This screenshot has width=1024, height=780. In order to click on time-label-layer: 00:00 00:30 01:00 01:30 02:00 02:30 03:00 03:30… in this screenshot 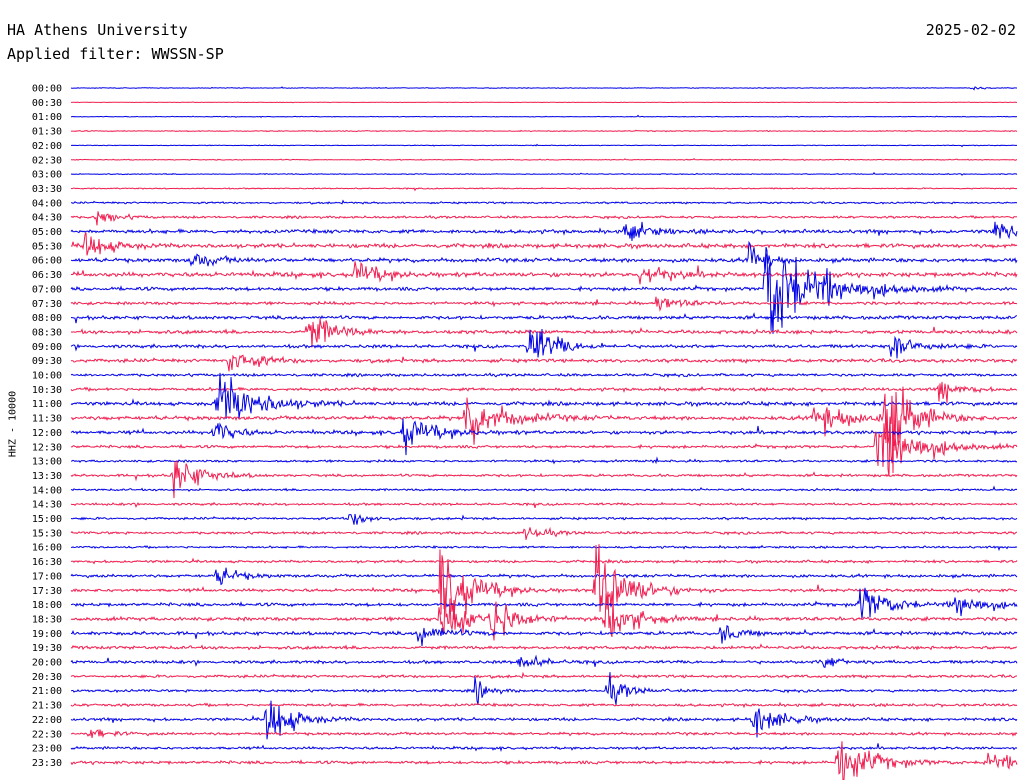, I will do `click(47, 426)`.